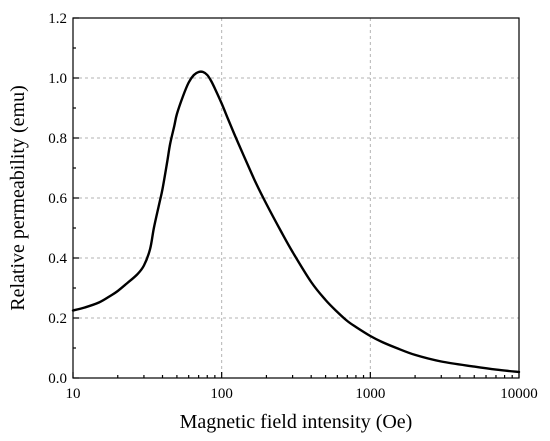  I want to click on x-axis-title: Magnetic field intensity (Oe), so click(296, 422).